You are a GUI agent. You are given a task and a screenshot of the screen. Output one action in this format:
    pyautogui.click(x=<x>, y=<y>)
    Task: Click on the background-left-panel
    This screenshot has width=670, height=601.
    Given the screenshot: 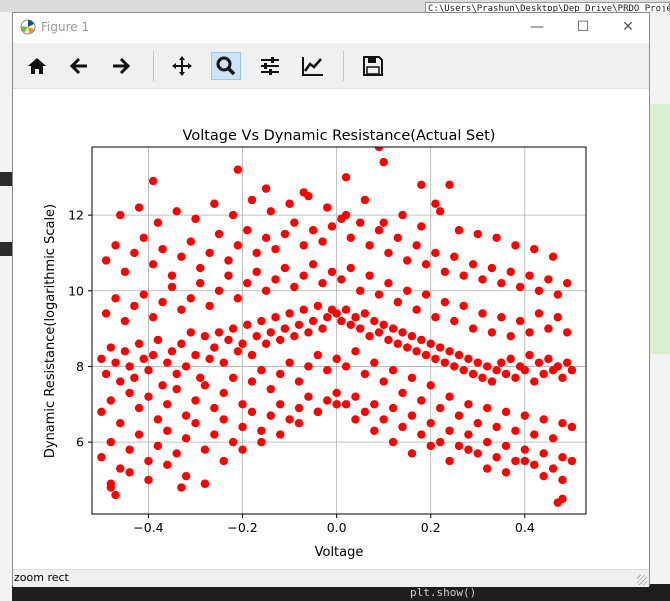 What is the action you would take?
    pyautogui.click(x=6, y=306)
    